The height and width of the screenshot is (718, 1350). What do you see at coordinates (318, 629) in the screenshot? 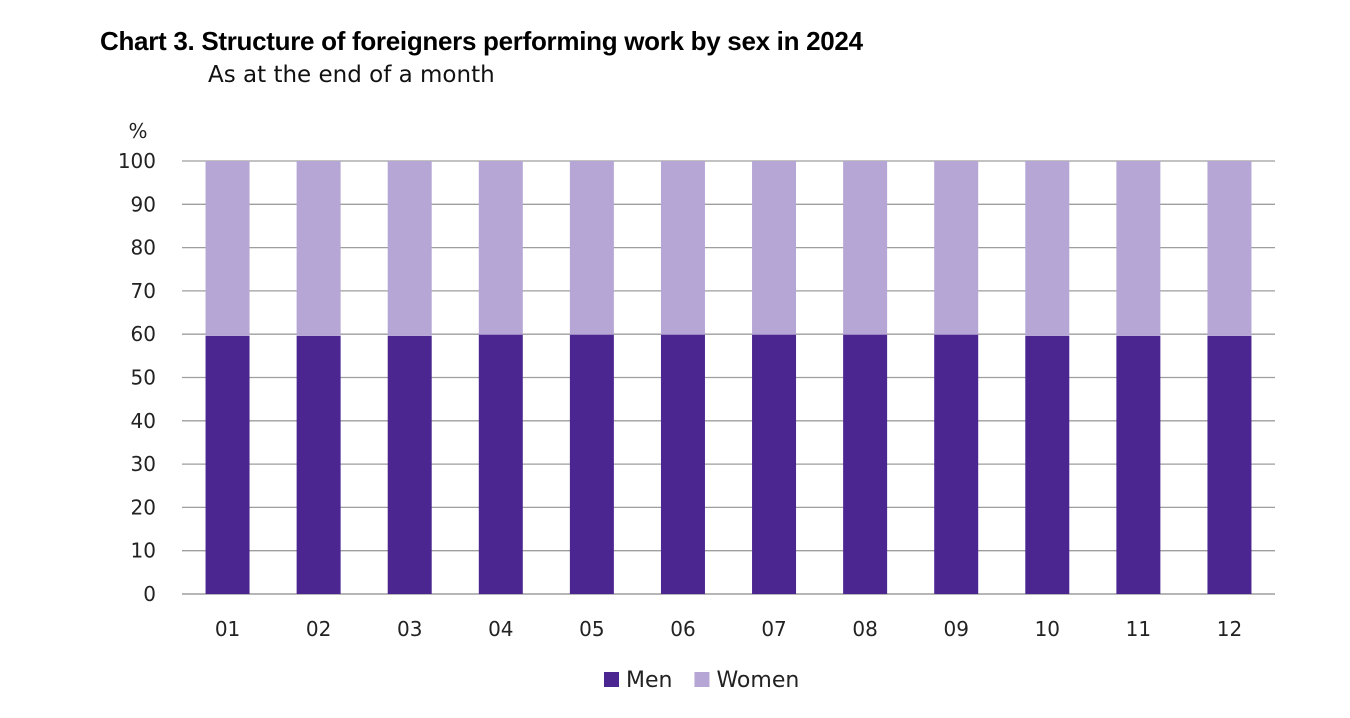
I see `x-tick-label: 02` at bounding box center [318, 629].